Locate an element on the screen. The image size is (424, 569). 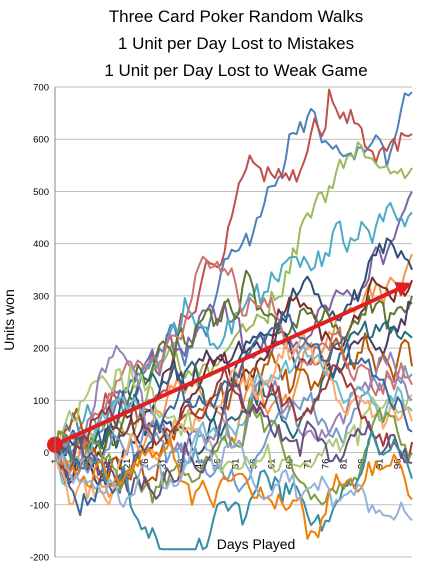
y-axis-ticks: -200 -100 0 100 200 300 400 500 600 700 is located at coordinates (39, 323).